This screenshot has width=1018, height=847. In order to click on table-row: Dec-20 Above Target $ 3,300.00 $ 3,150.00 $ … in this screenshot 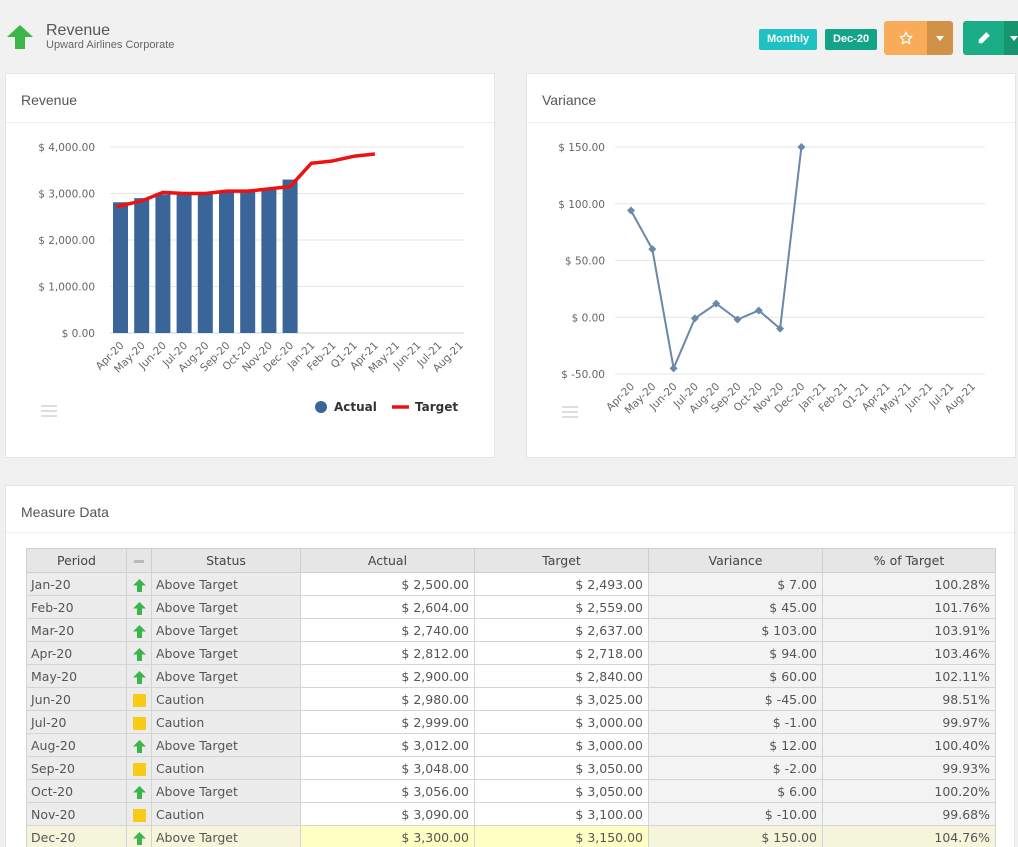, I will do `click(511, 836)`.